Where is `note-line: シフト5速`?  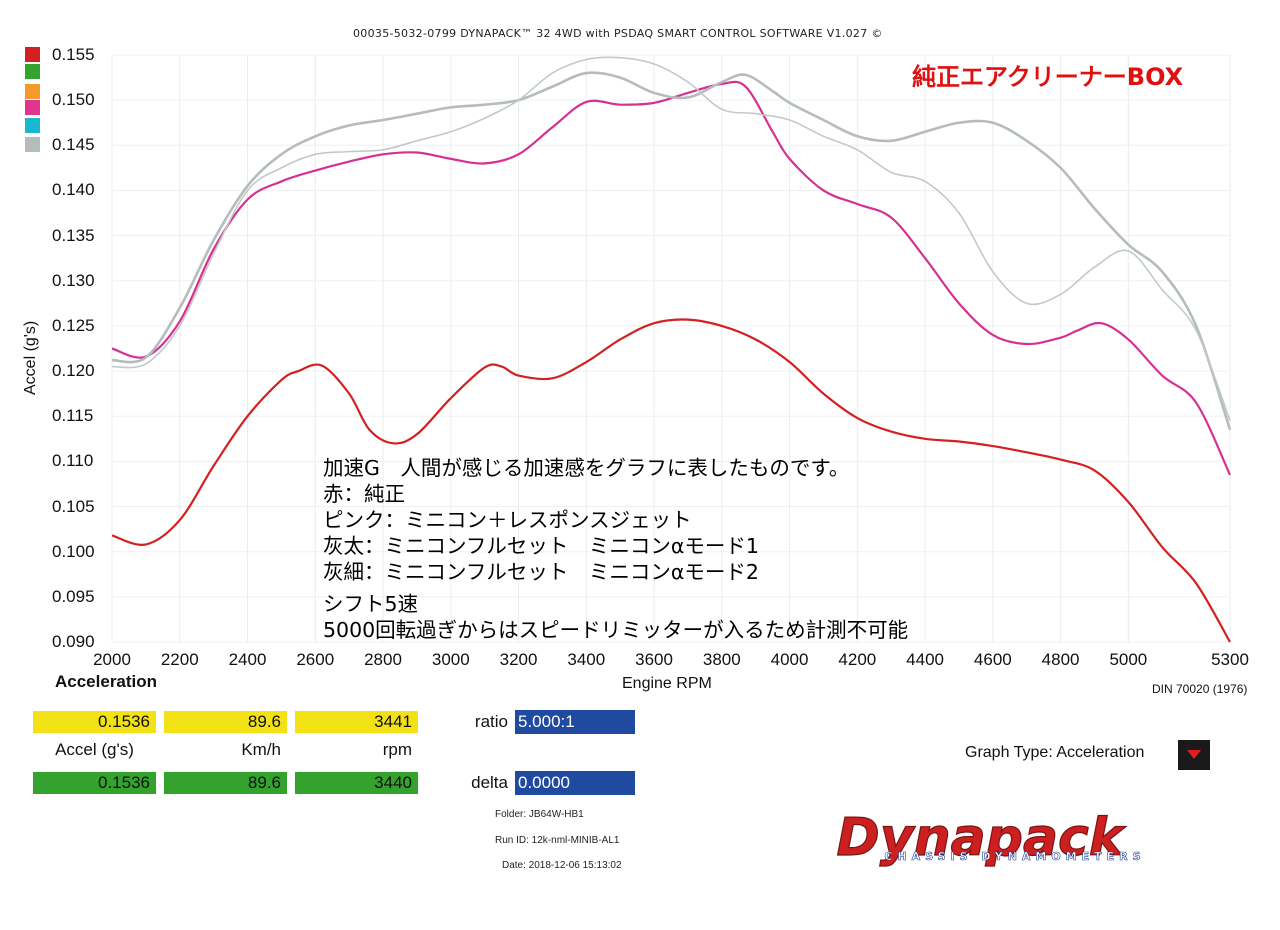 note-line: シフト5速 is located at coordinates (371, 604).